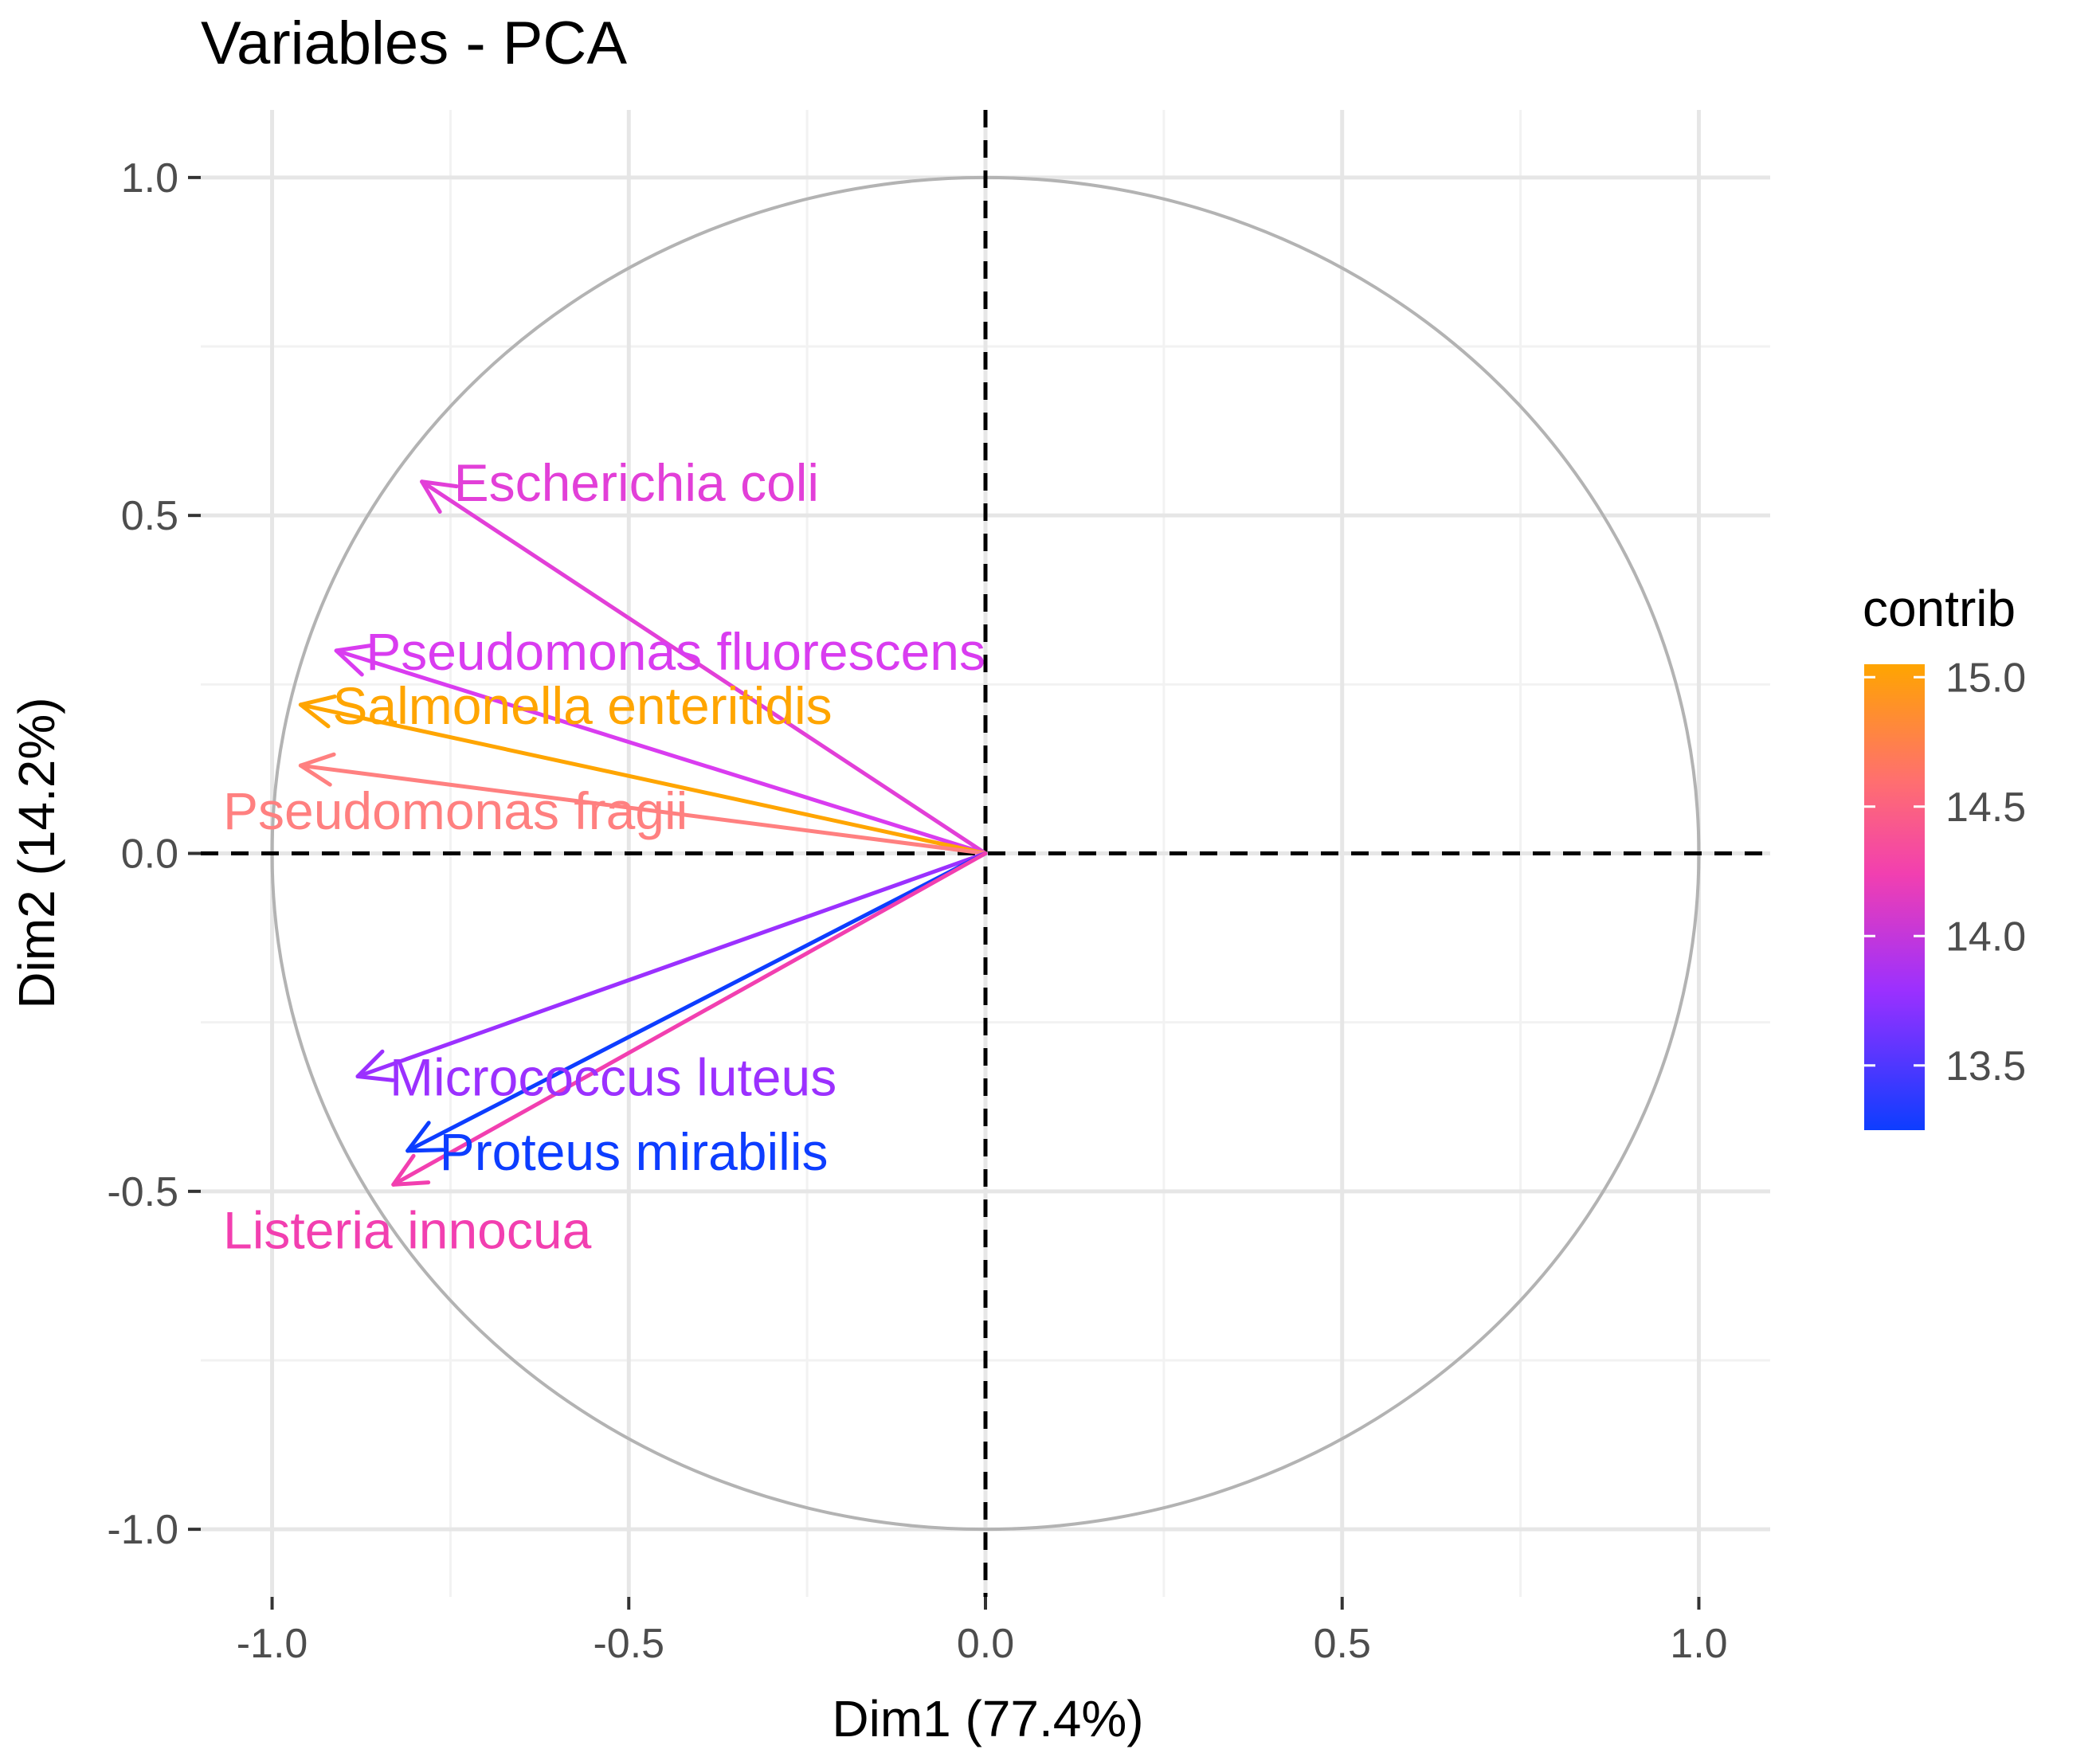 The height and width of the screenshot is (1749, 2100). What do you see at coordinates (1894, 897) in the screenshot?
I see `legend-colorbar` at bounding box center [1894, 897].